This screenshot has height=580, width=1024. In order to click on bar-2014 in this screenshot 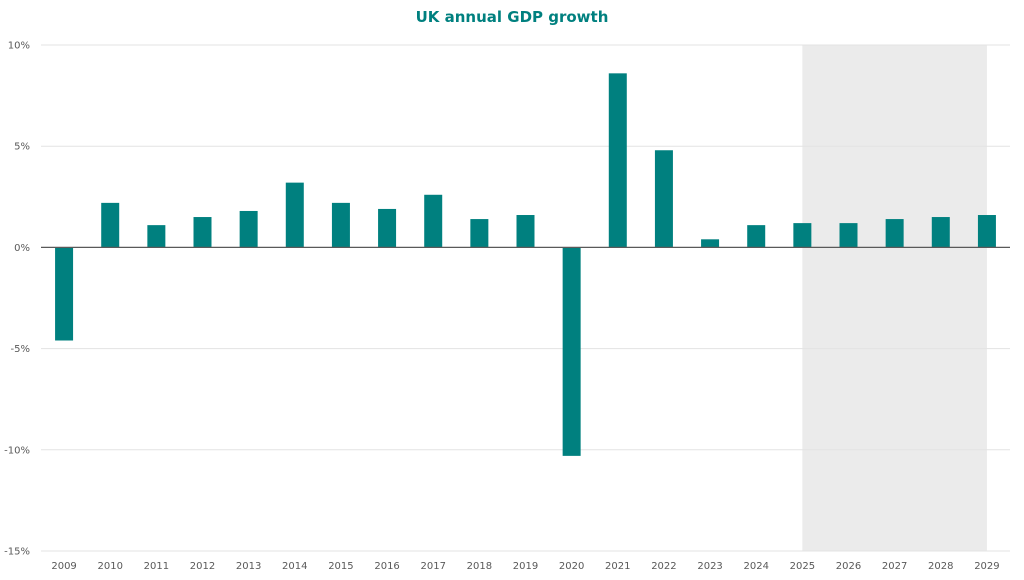, I will do `click(294, 215)`.